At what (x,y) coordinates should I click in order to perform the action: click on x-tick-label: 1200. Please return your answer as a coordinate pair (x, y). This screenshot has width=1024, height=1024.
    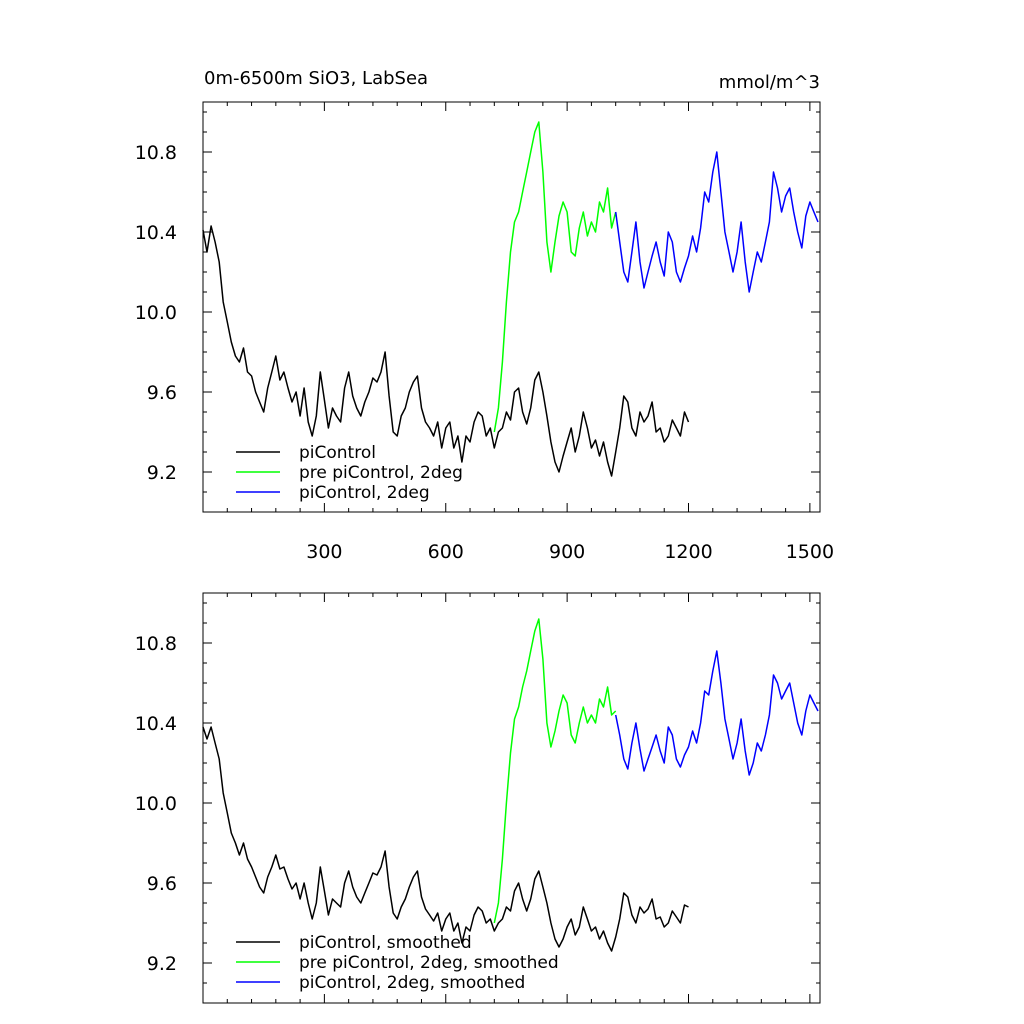
    Looking at the image, I should click on (688, 552).